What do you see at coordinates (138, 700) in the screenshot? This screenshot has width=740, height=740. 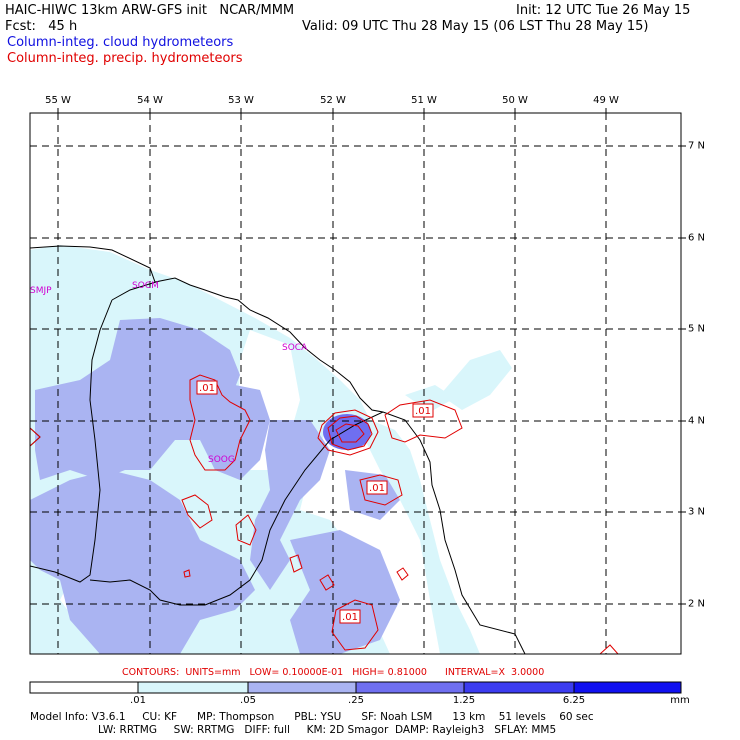 I see `colorbar-label-0: .01` at bounding box center [138, 700].